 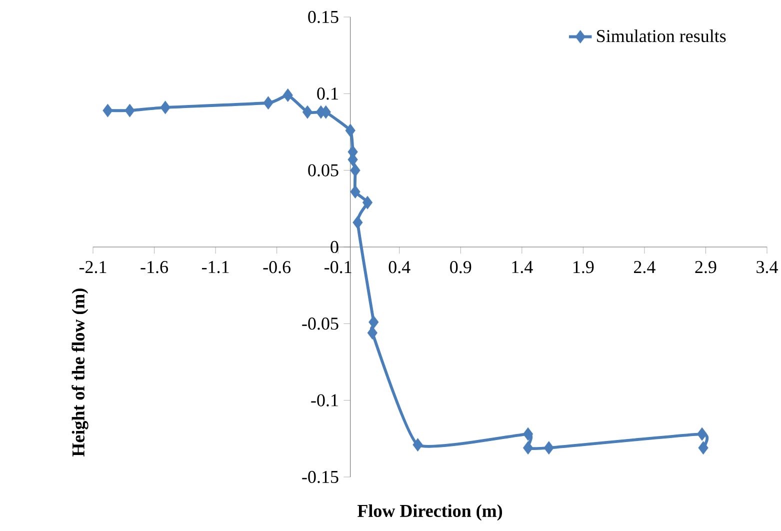 What do you see at coordinates (705, 267) in the screenshot?
I see `x-tick-label: 2.9` at bounding box center [705, 267].